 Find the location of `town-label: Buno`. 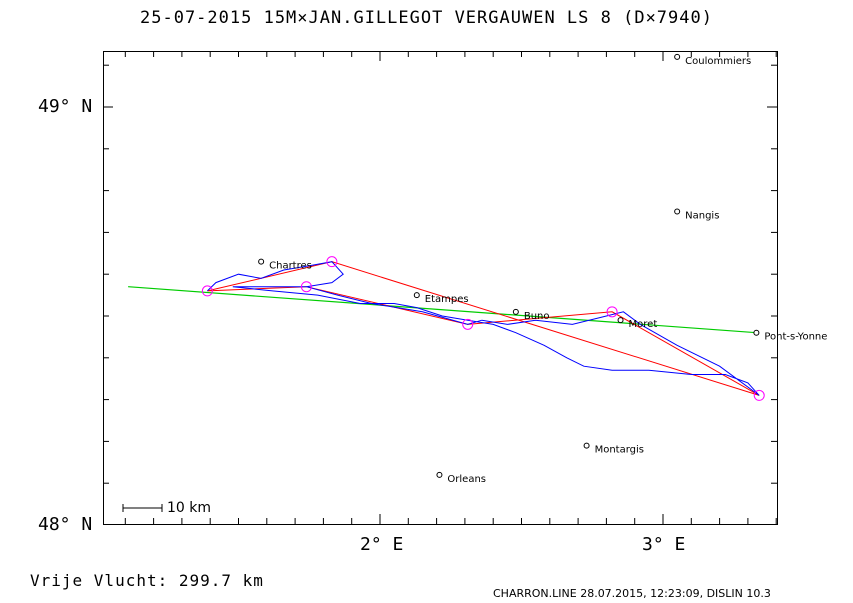

town-label: Buno is located at coordinates (537, 316).